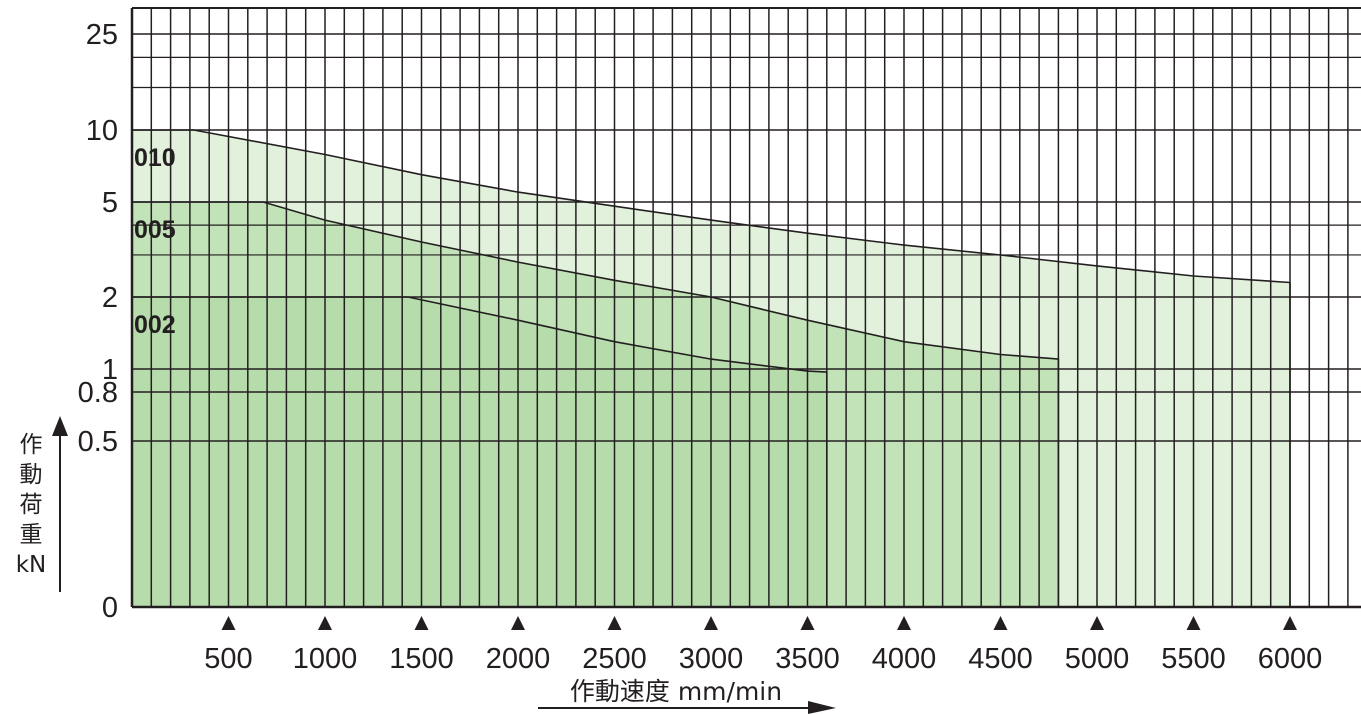 The width and height of the screenshot is (1361, 714). I want to click on x-tick-label: 5000, so click(1097, 659).